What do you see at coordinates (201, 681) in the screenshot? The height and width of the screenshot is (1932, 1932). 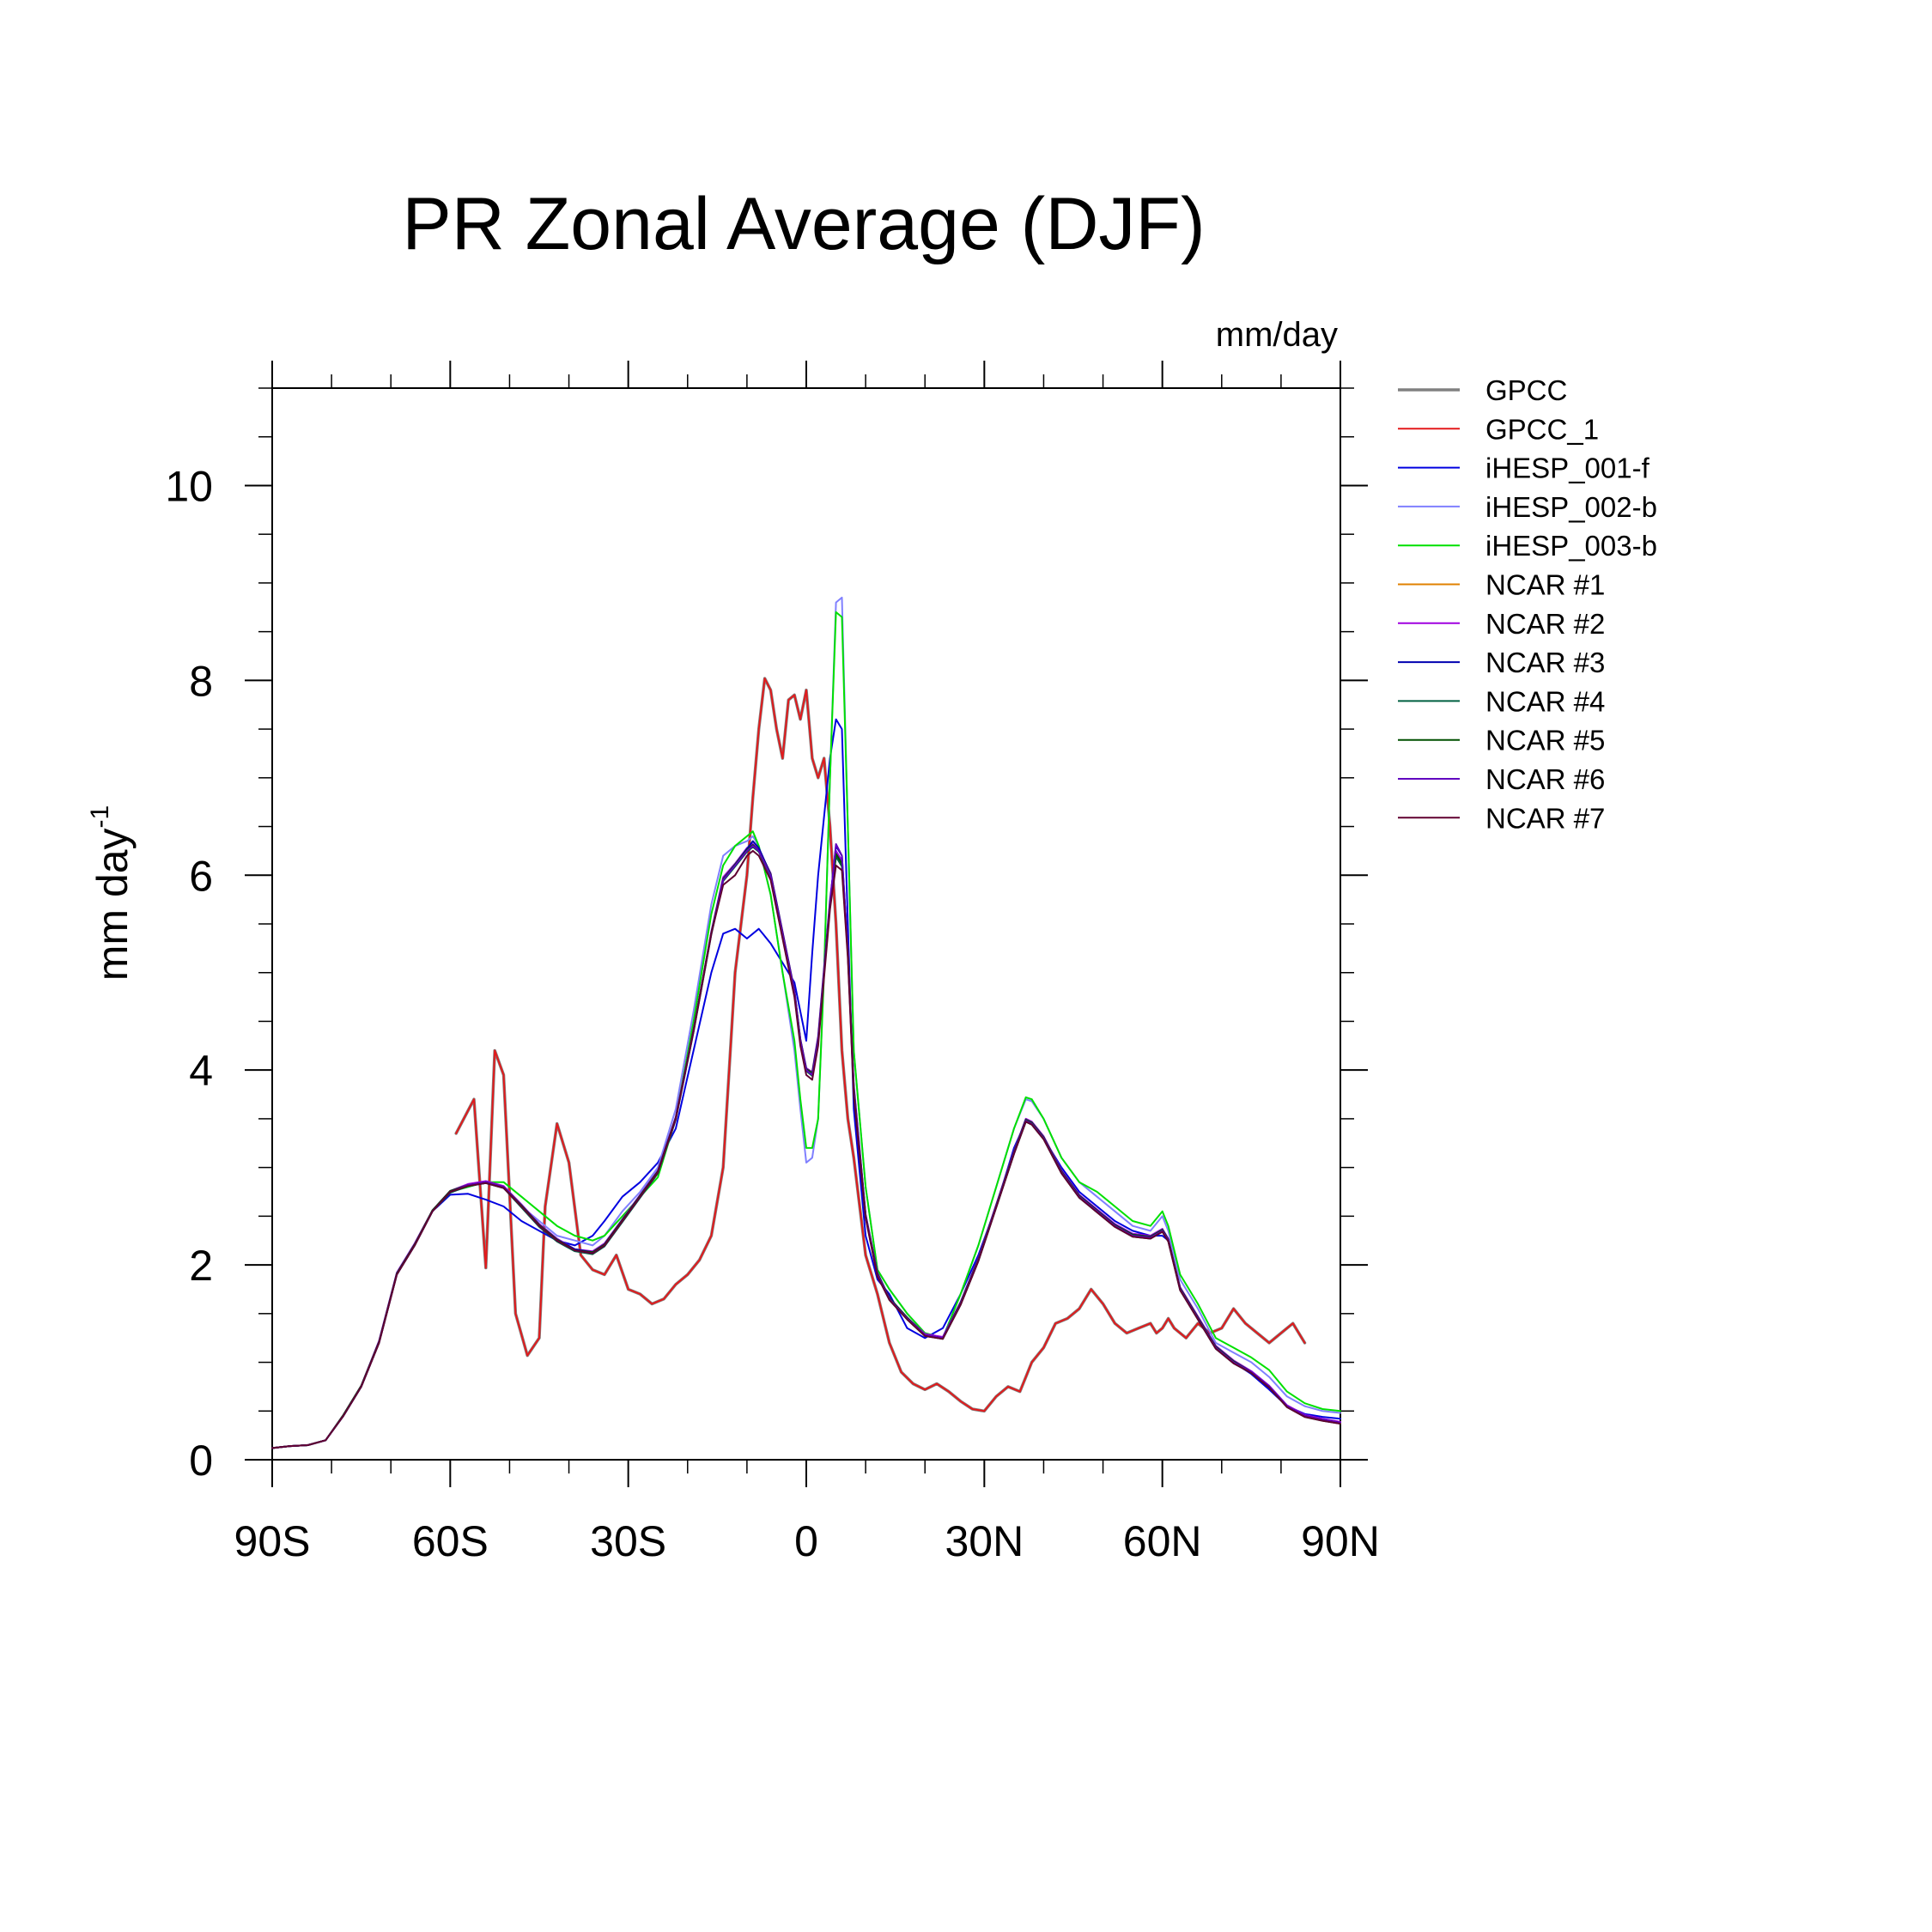 I see `y-tick-label: 8` at bounding box center [201, 681].